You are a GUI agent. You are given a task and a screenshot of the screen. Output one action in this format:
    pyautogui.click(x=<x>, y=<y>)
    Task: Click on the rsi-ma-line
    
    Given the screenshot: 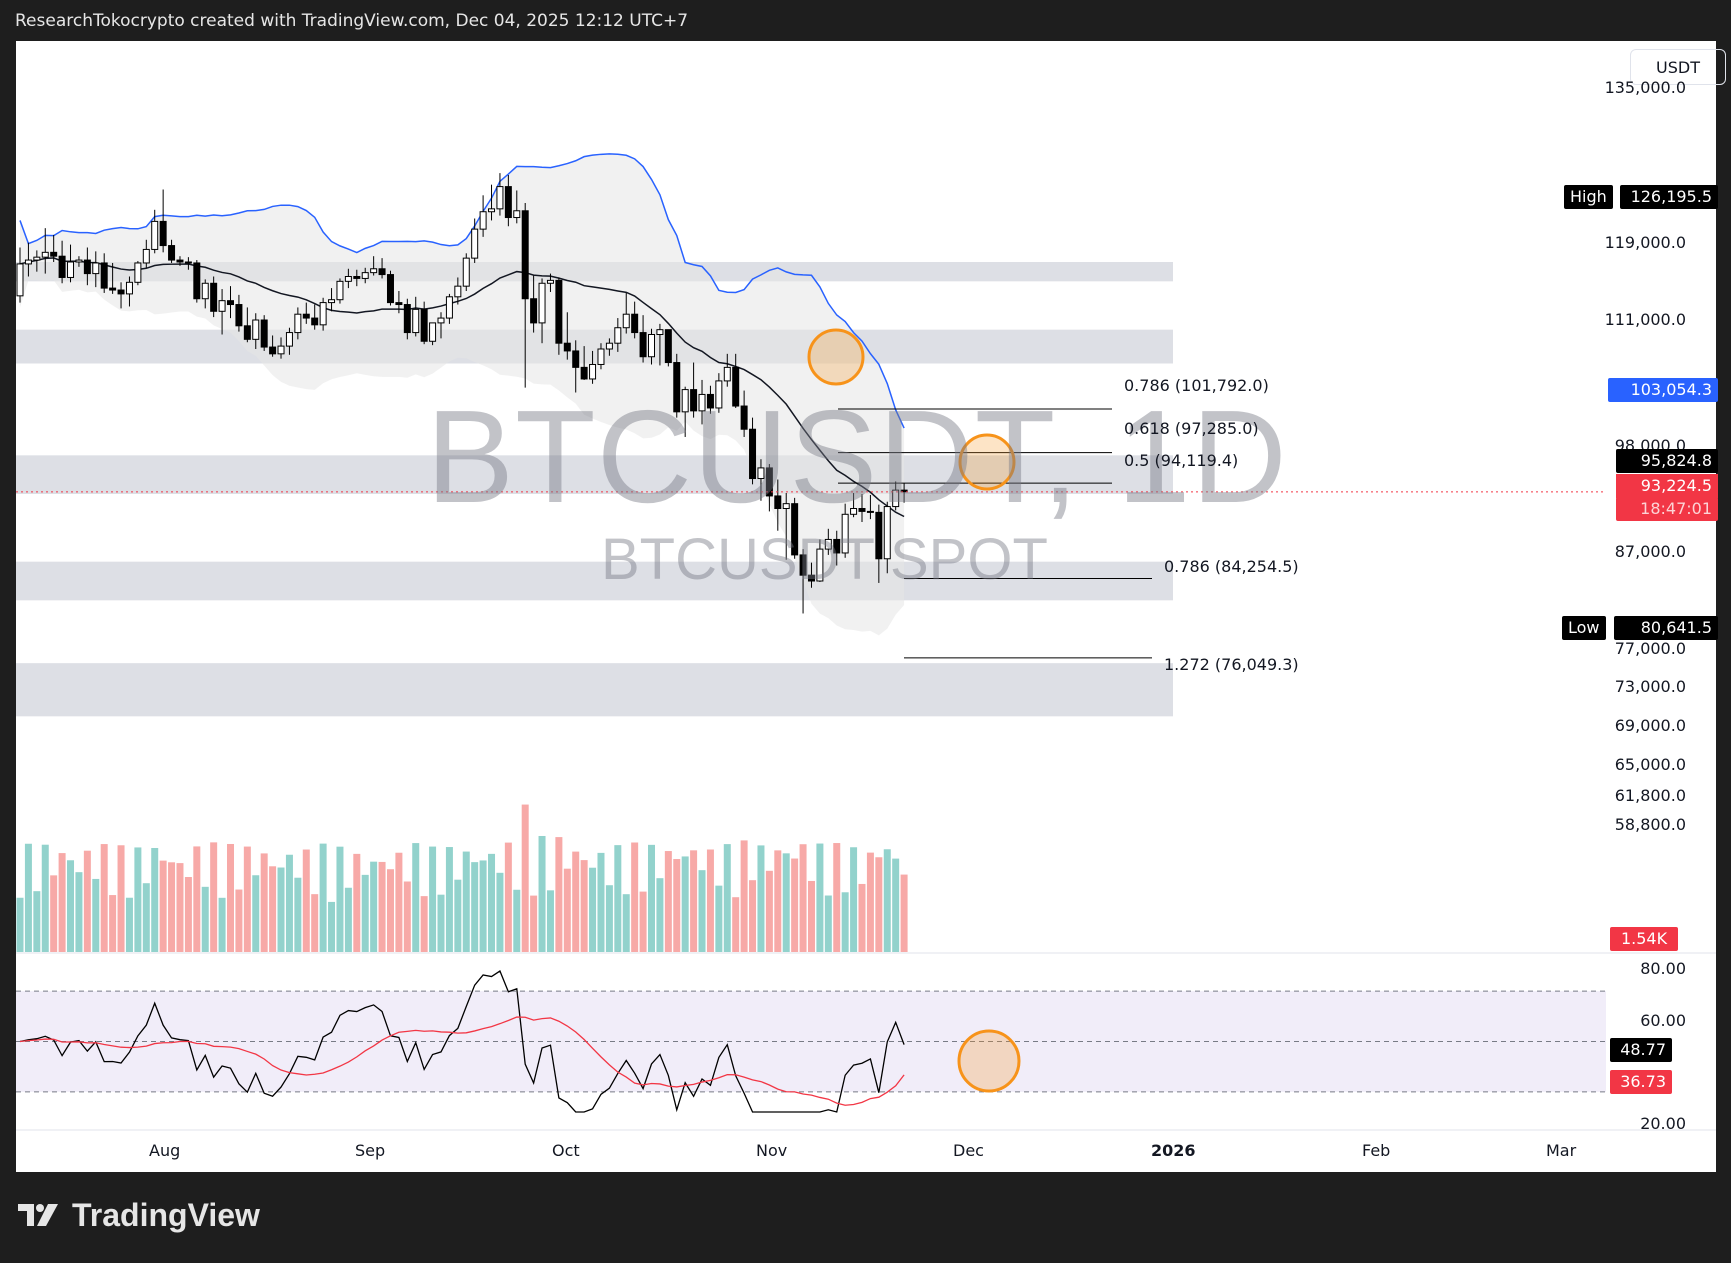 What is the action you would take?
    pyautogui.click(x=462, y=1061)
    